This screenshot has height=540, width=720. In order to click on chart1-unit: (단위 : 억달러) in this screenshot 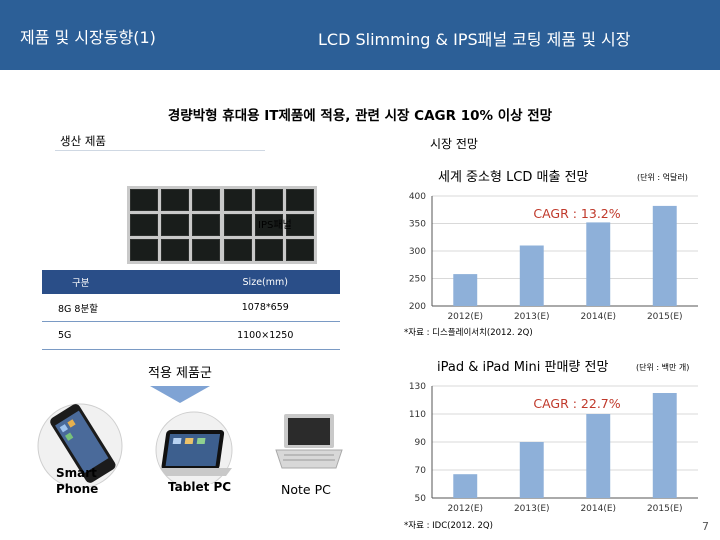, I will do `click(662, 177)`.